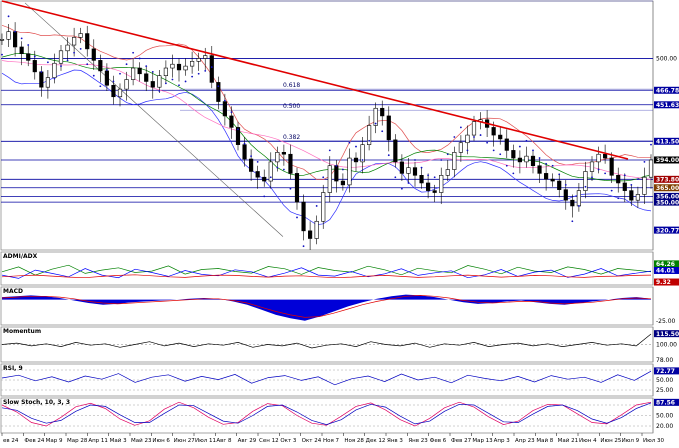  Describe the element at coordinates (667, 230) in the screenshot. I see `price-axis-label: 320.77` at that location.